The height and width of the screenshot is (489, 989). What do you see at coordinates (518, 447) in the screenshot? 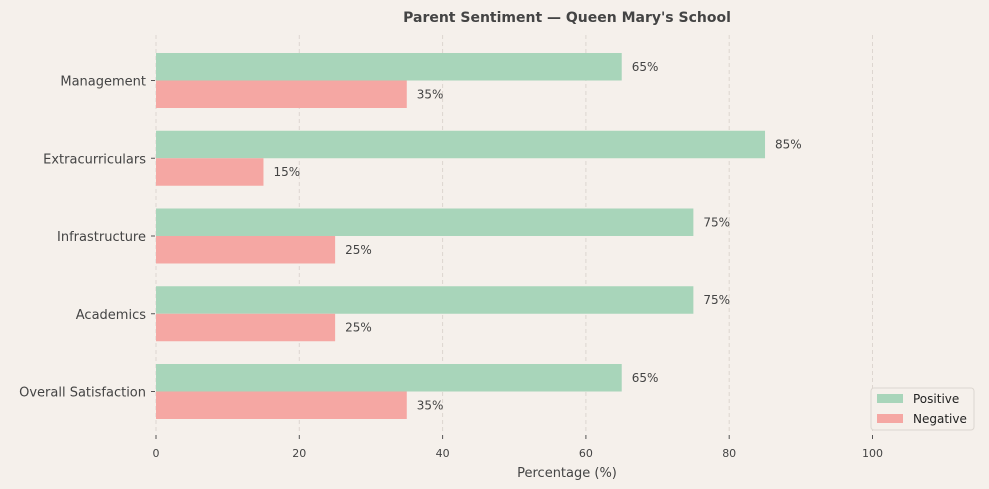
I see `x-axis: 0 20 40 60 80 100` at bounding box center [518, 447].